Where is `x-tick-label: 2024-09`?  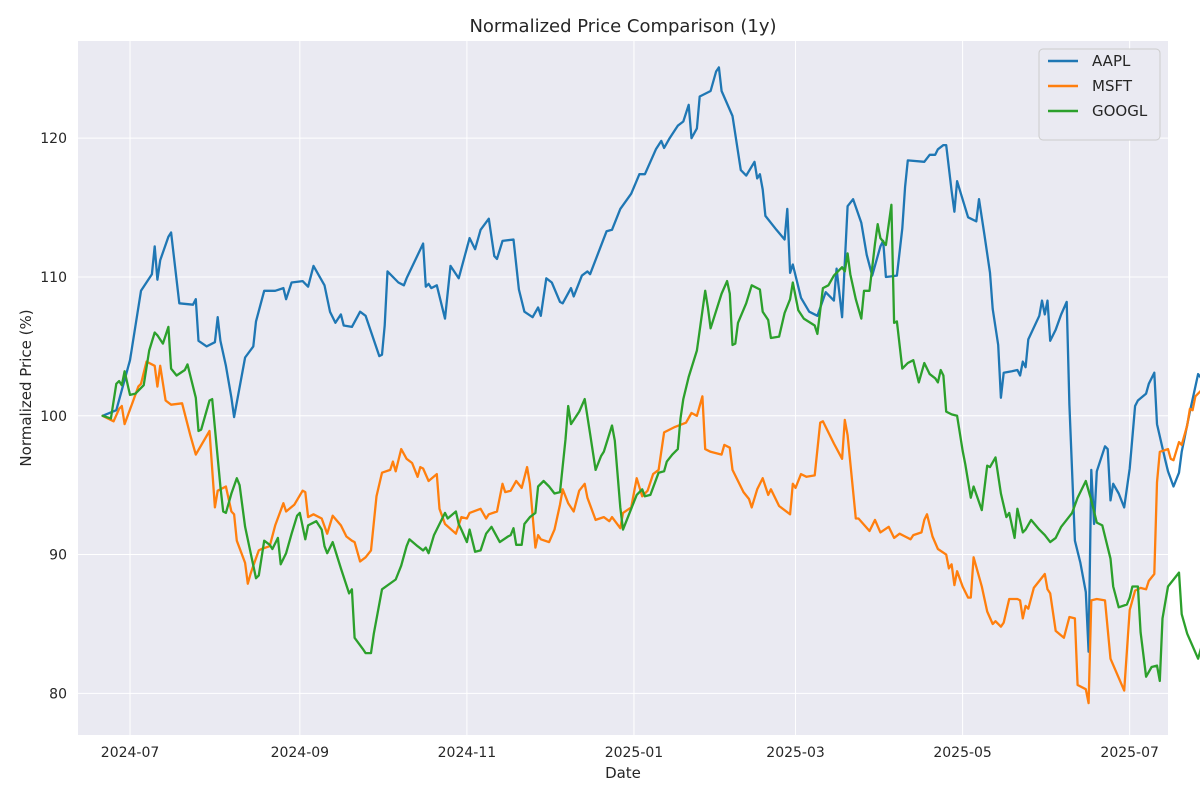
x-tick-label: 2024-09 is located at coordinates (300, 753).